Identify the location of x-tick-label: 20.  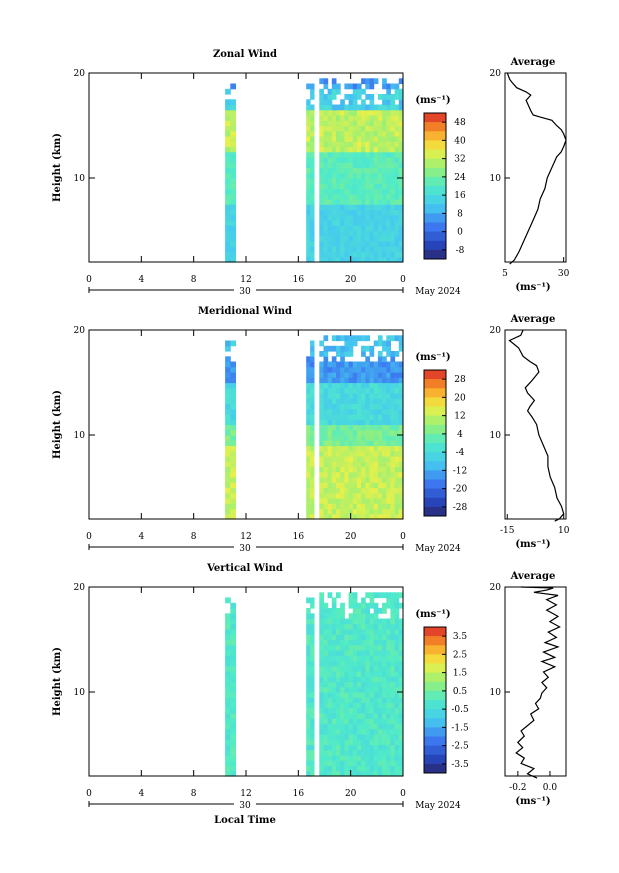
(351, 794).